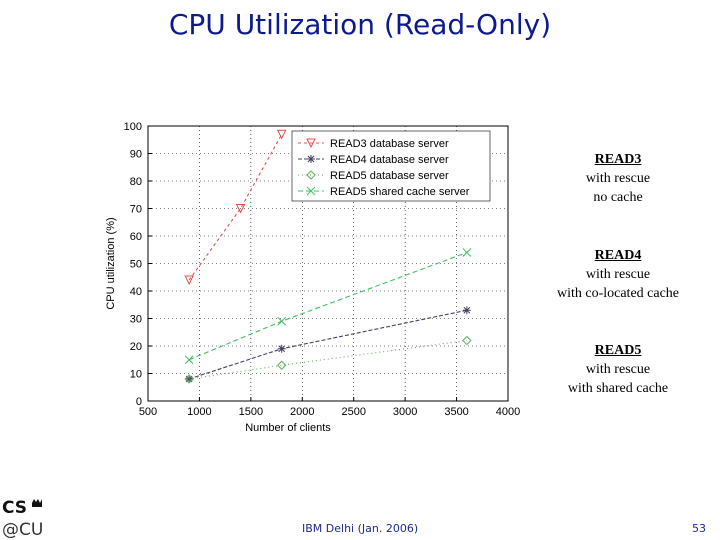 The width and height of the screenshot is (720, 540). What do you see at coordinates (508, 412) in the screenshot?
I see `x-tick-label: 4000` at bounding box center [508, 412].